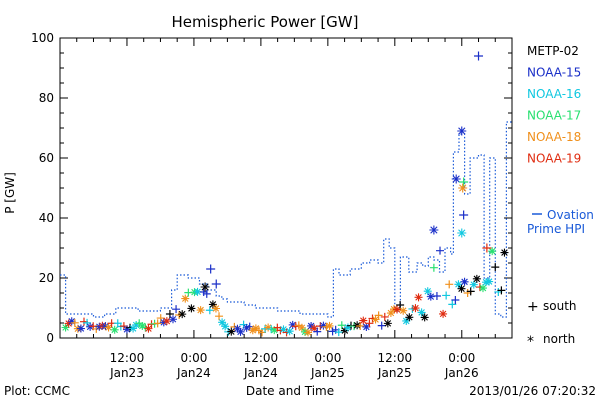 This screenshot has height=400, width=600. Describe the element at coordinates (553, 51) in the screenshot. I see `legend-entry: METP-02` at that location.